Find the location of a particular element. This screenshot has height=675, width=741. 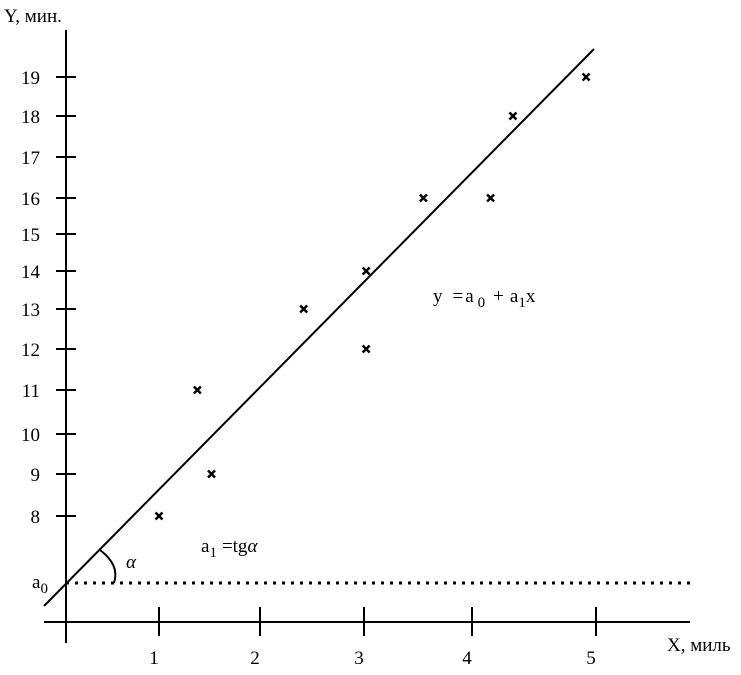

y-tick-label: 16 is located at coordinates (30, 199).